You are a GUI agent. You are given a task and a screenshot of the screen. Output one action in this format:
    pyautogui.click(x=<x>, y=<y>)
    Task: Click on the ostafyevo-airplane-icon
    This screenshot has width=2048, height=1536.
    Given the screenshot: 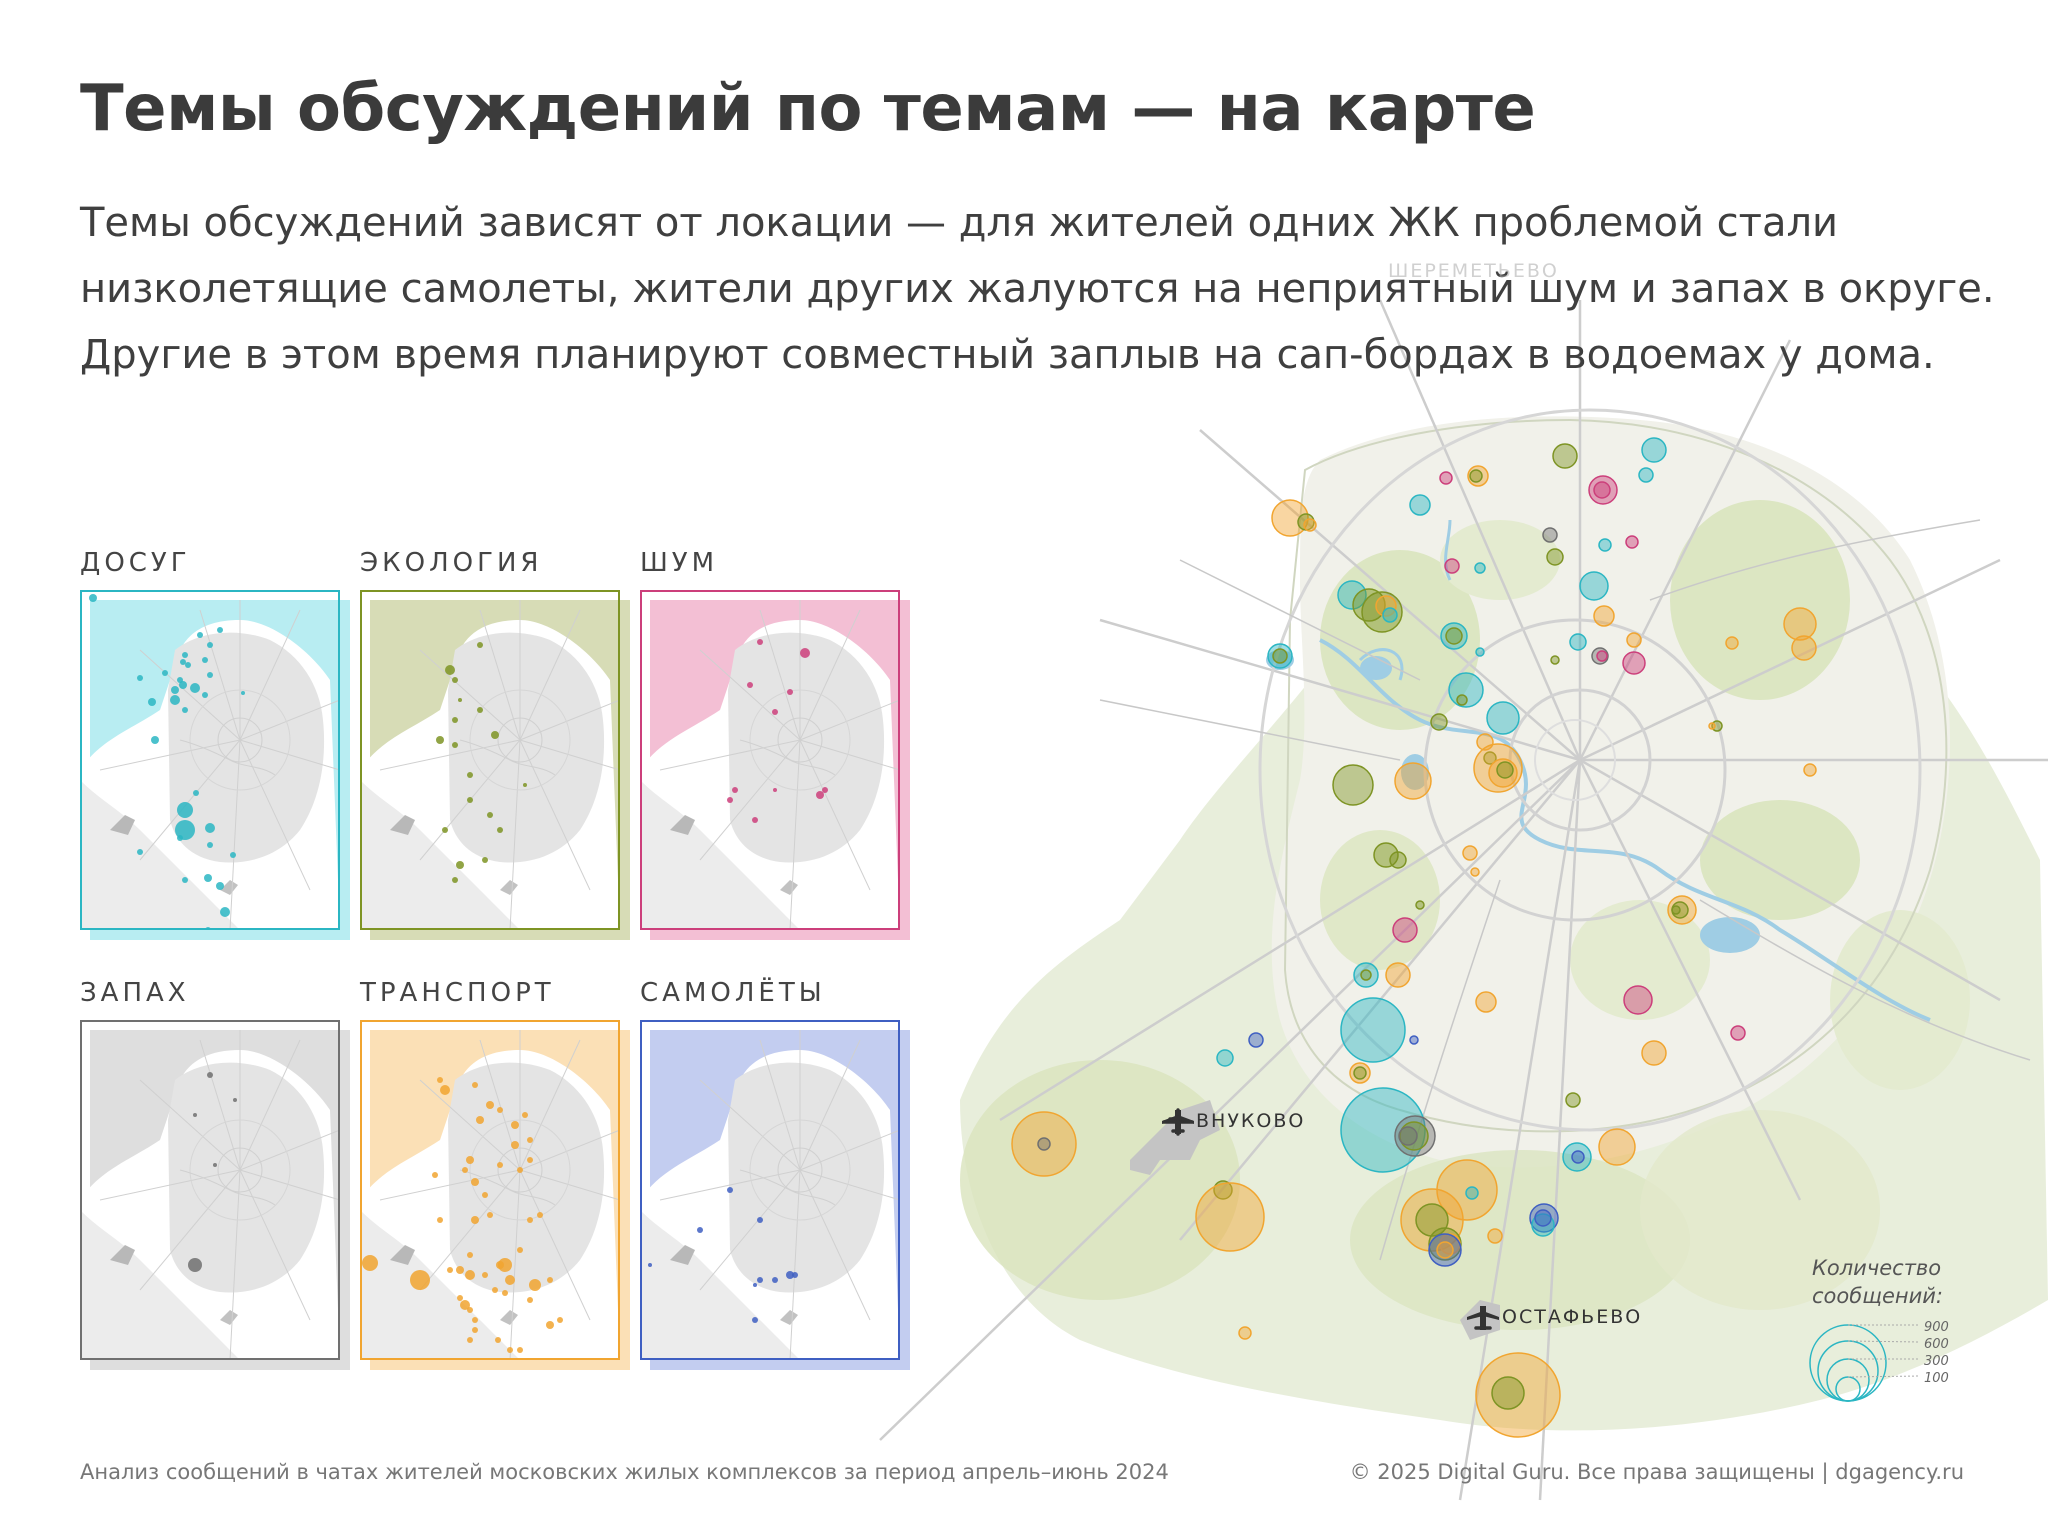 What is the action you would take?
    pyautogui.click(x=1483, y=1318)
    